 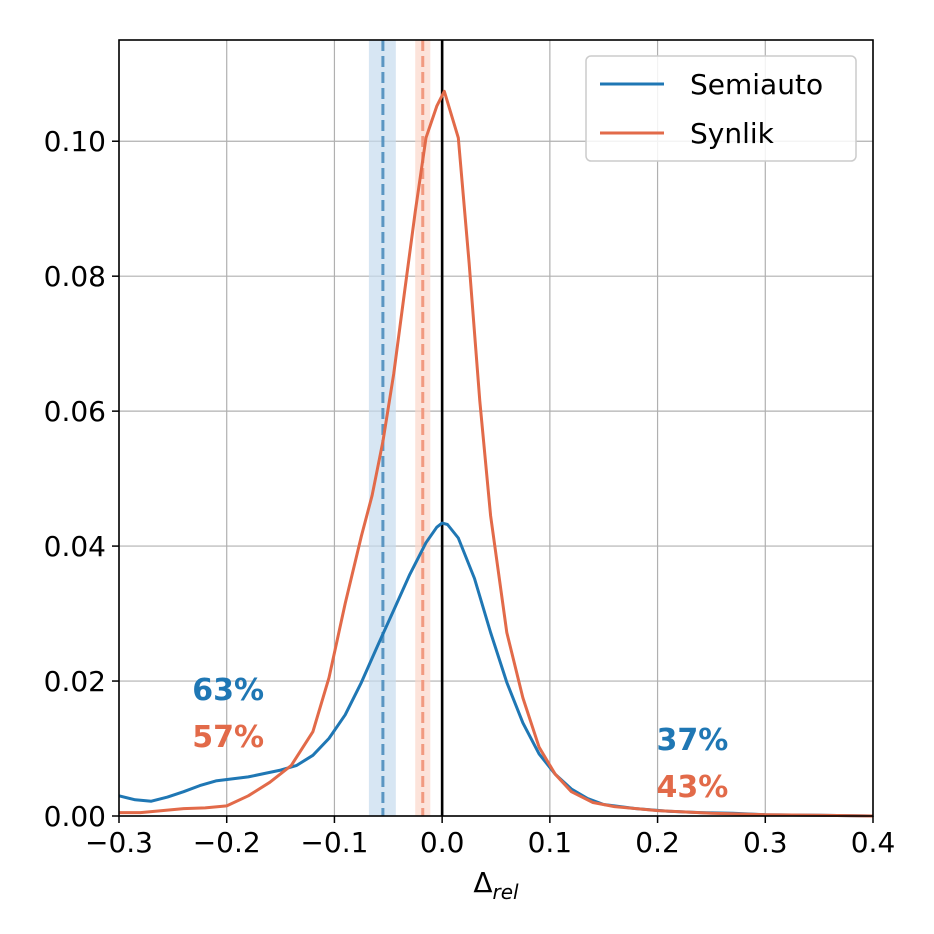 I want to click on x-axis-label: Δrel, so click(x=496, y=885).